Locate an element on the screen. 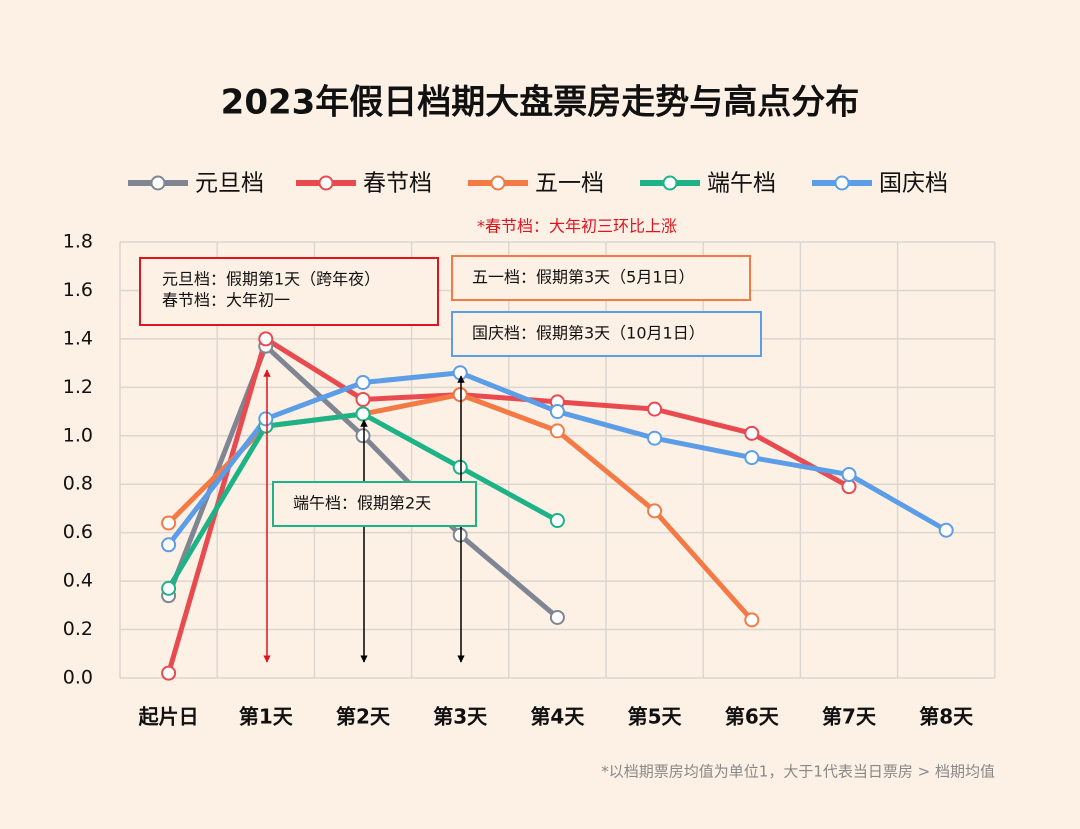 The image size is (1080, 829). y-tick-label: 1.8 is located at coordinates (78, 242).